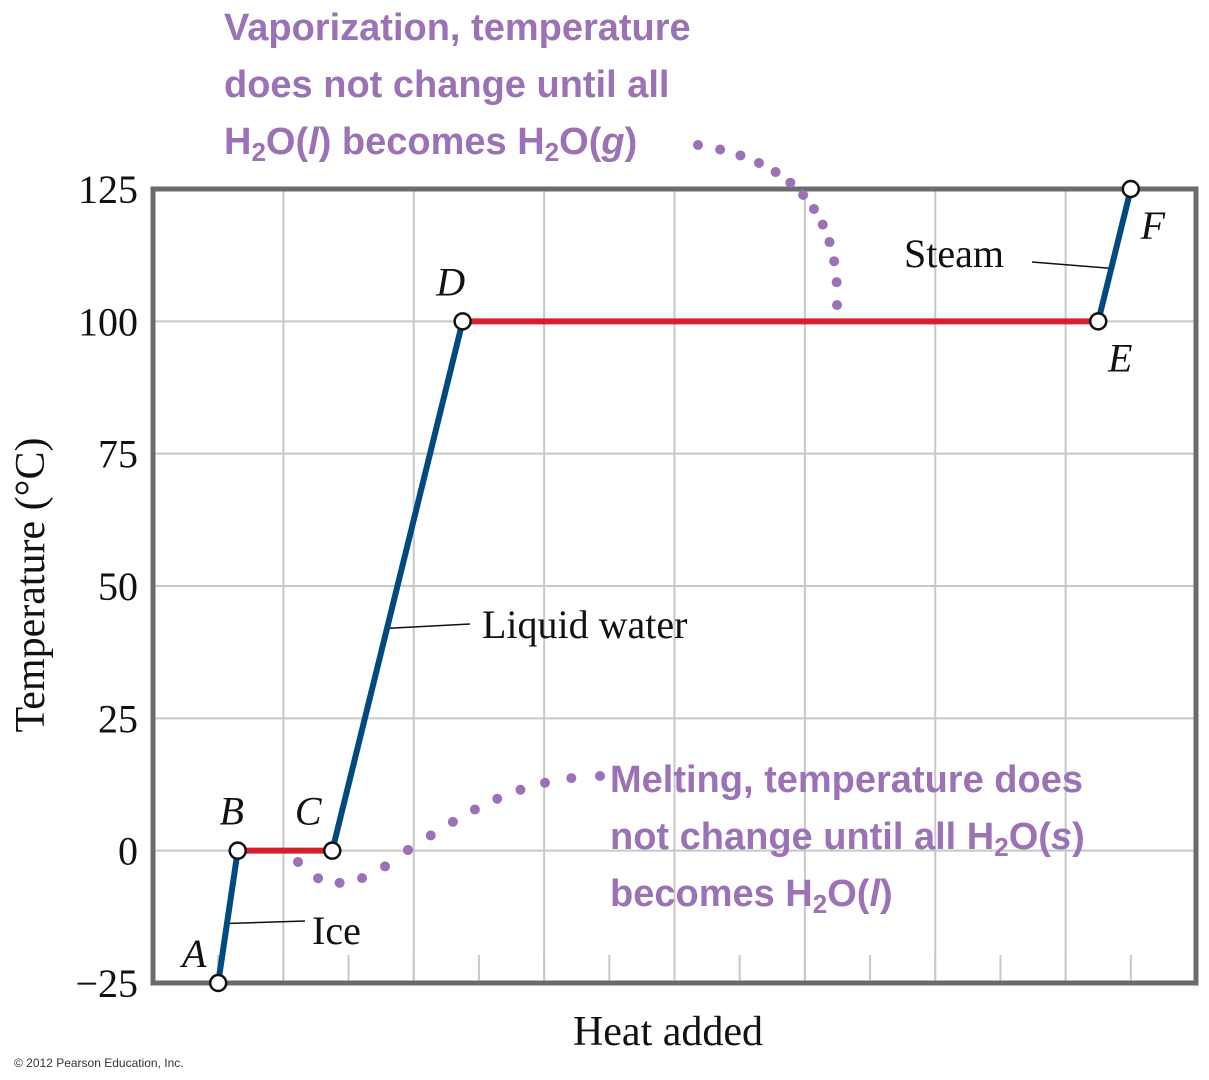  I want to click on y-tick-label: 25, so click(118, 718).